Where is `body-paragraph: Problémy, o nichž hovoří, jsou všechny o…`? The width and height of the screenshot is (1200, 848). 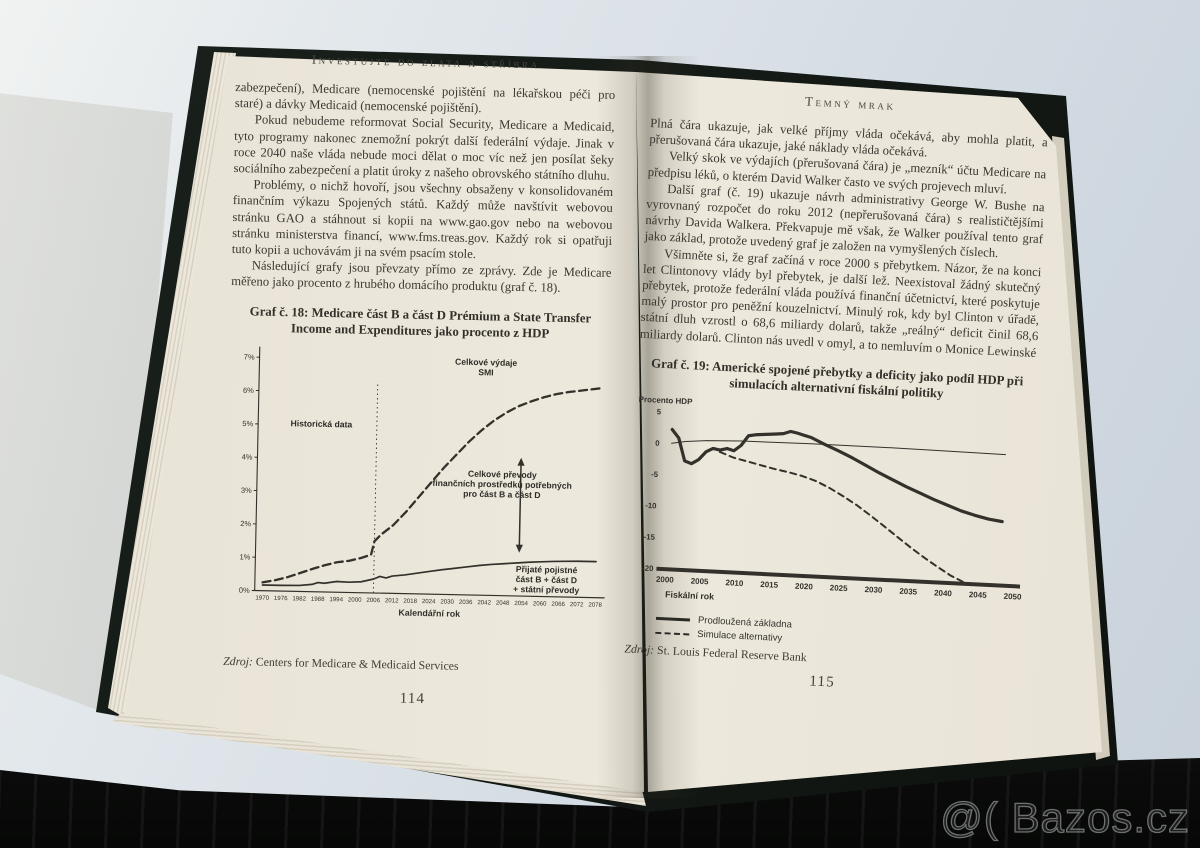
body-paragraph: Problémy, o nichž hovoří, jsou všechny o… is located at coordinates (422, 219).